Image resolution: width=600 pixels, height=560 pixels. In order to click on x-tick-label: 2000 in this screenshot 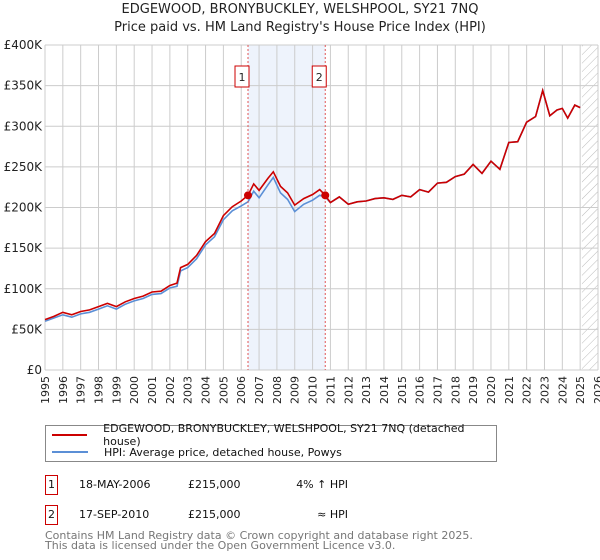, I will do `click(134, 390)`.